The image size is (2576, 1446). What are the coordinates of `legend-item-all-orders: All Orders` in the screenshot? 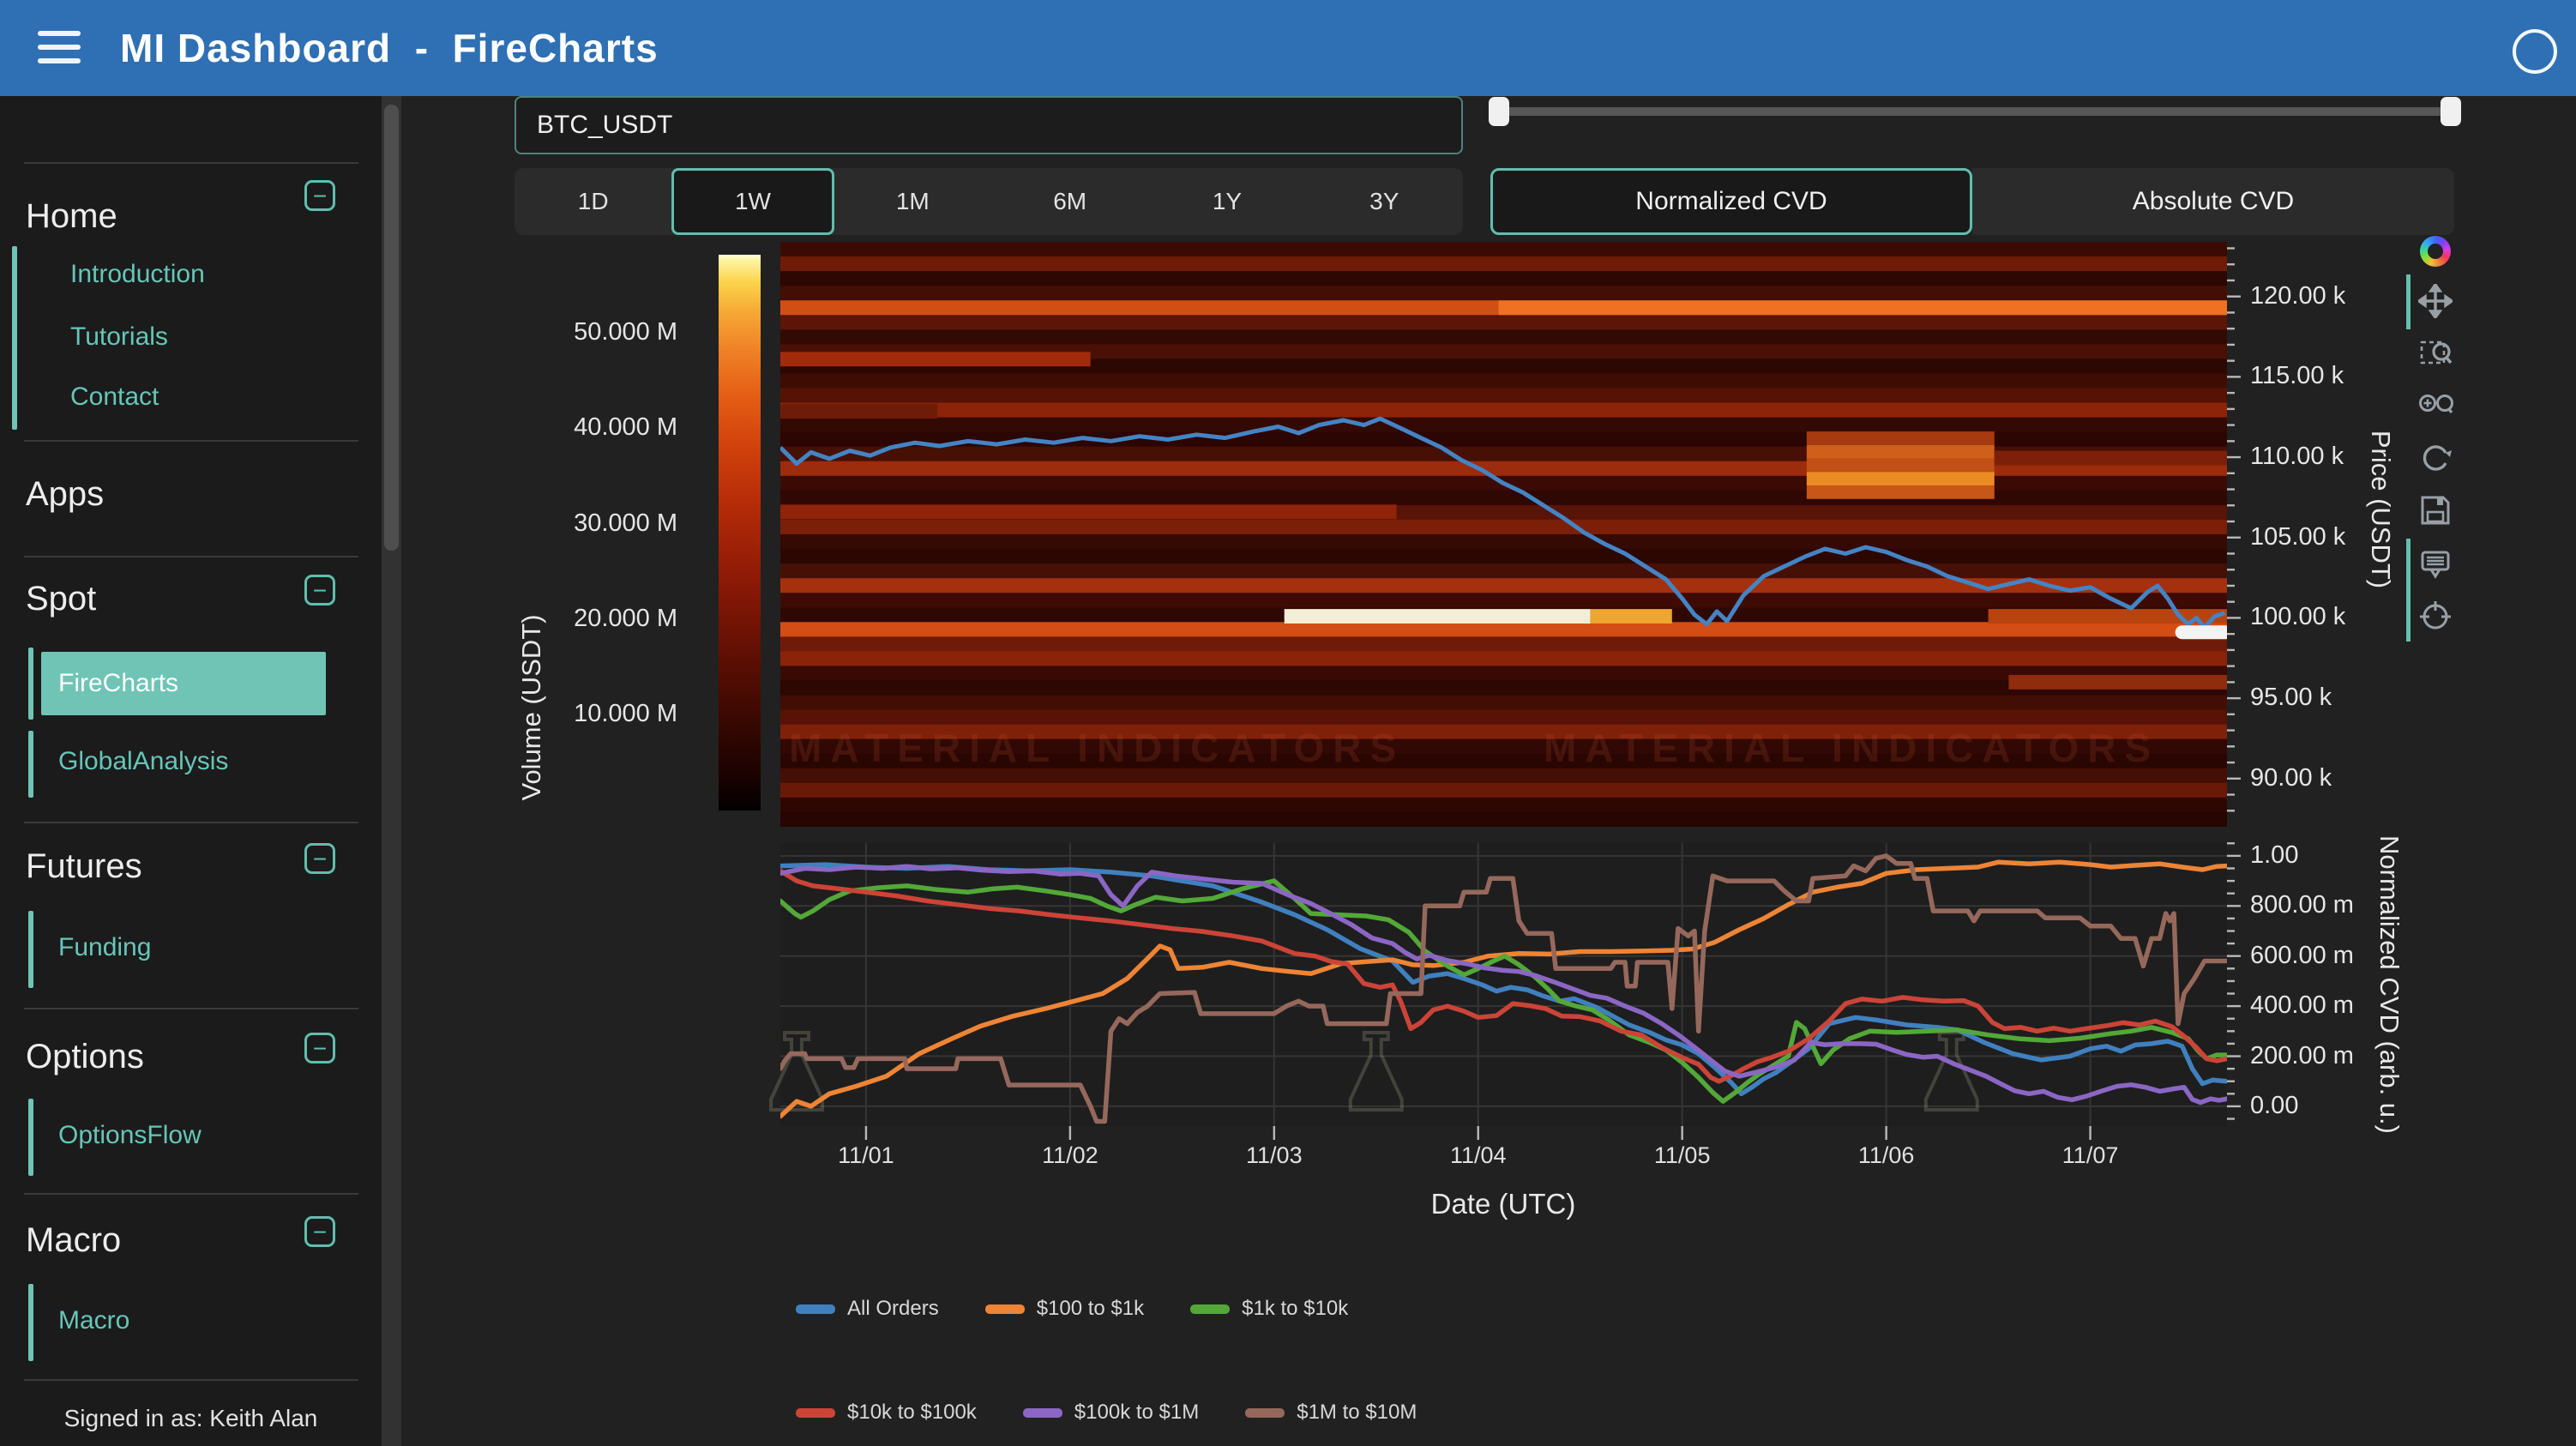 It's located at (867, 1309).